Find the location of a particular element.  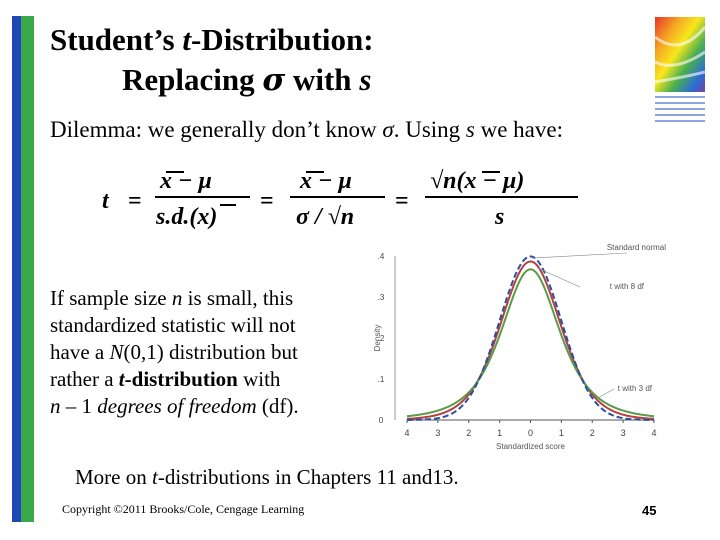

y-axis-label: Density is located at coordinates (377, 338).